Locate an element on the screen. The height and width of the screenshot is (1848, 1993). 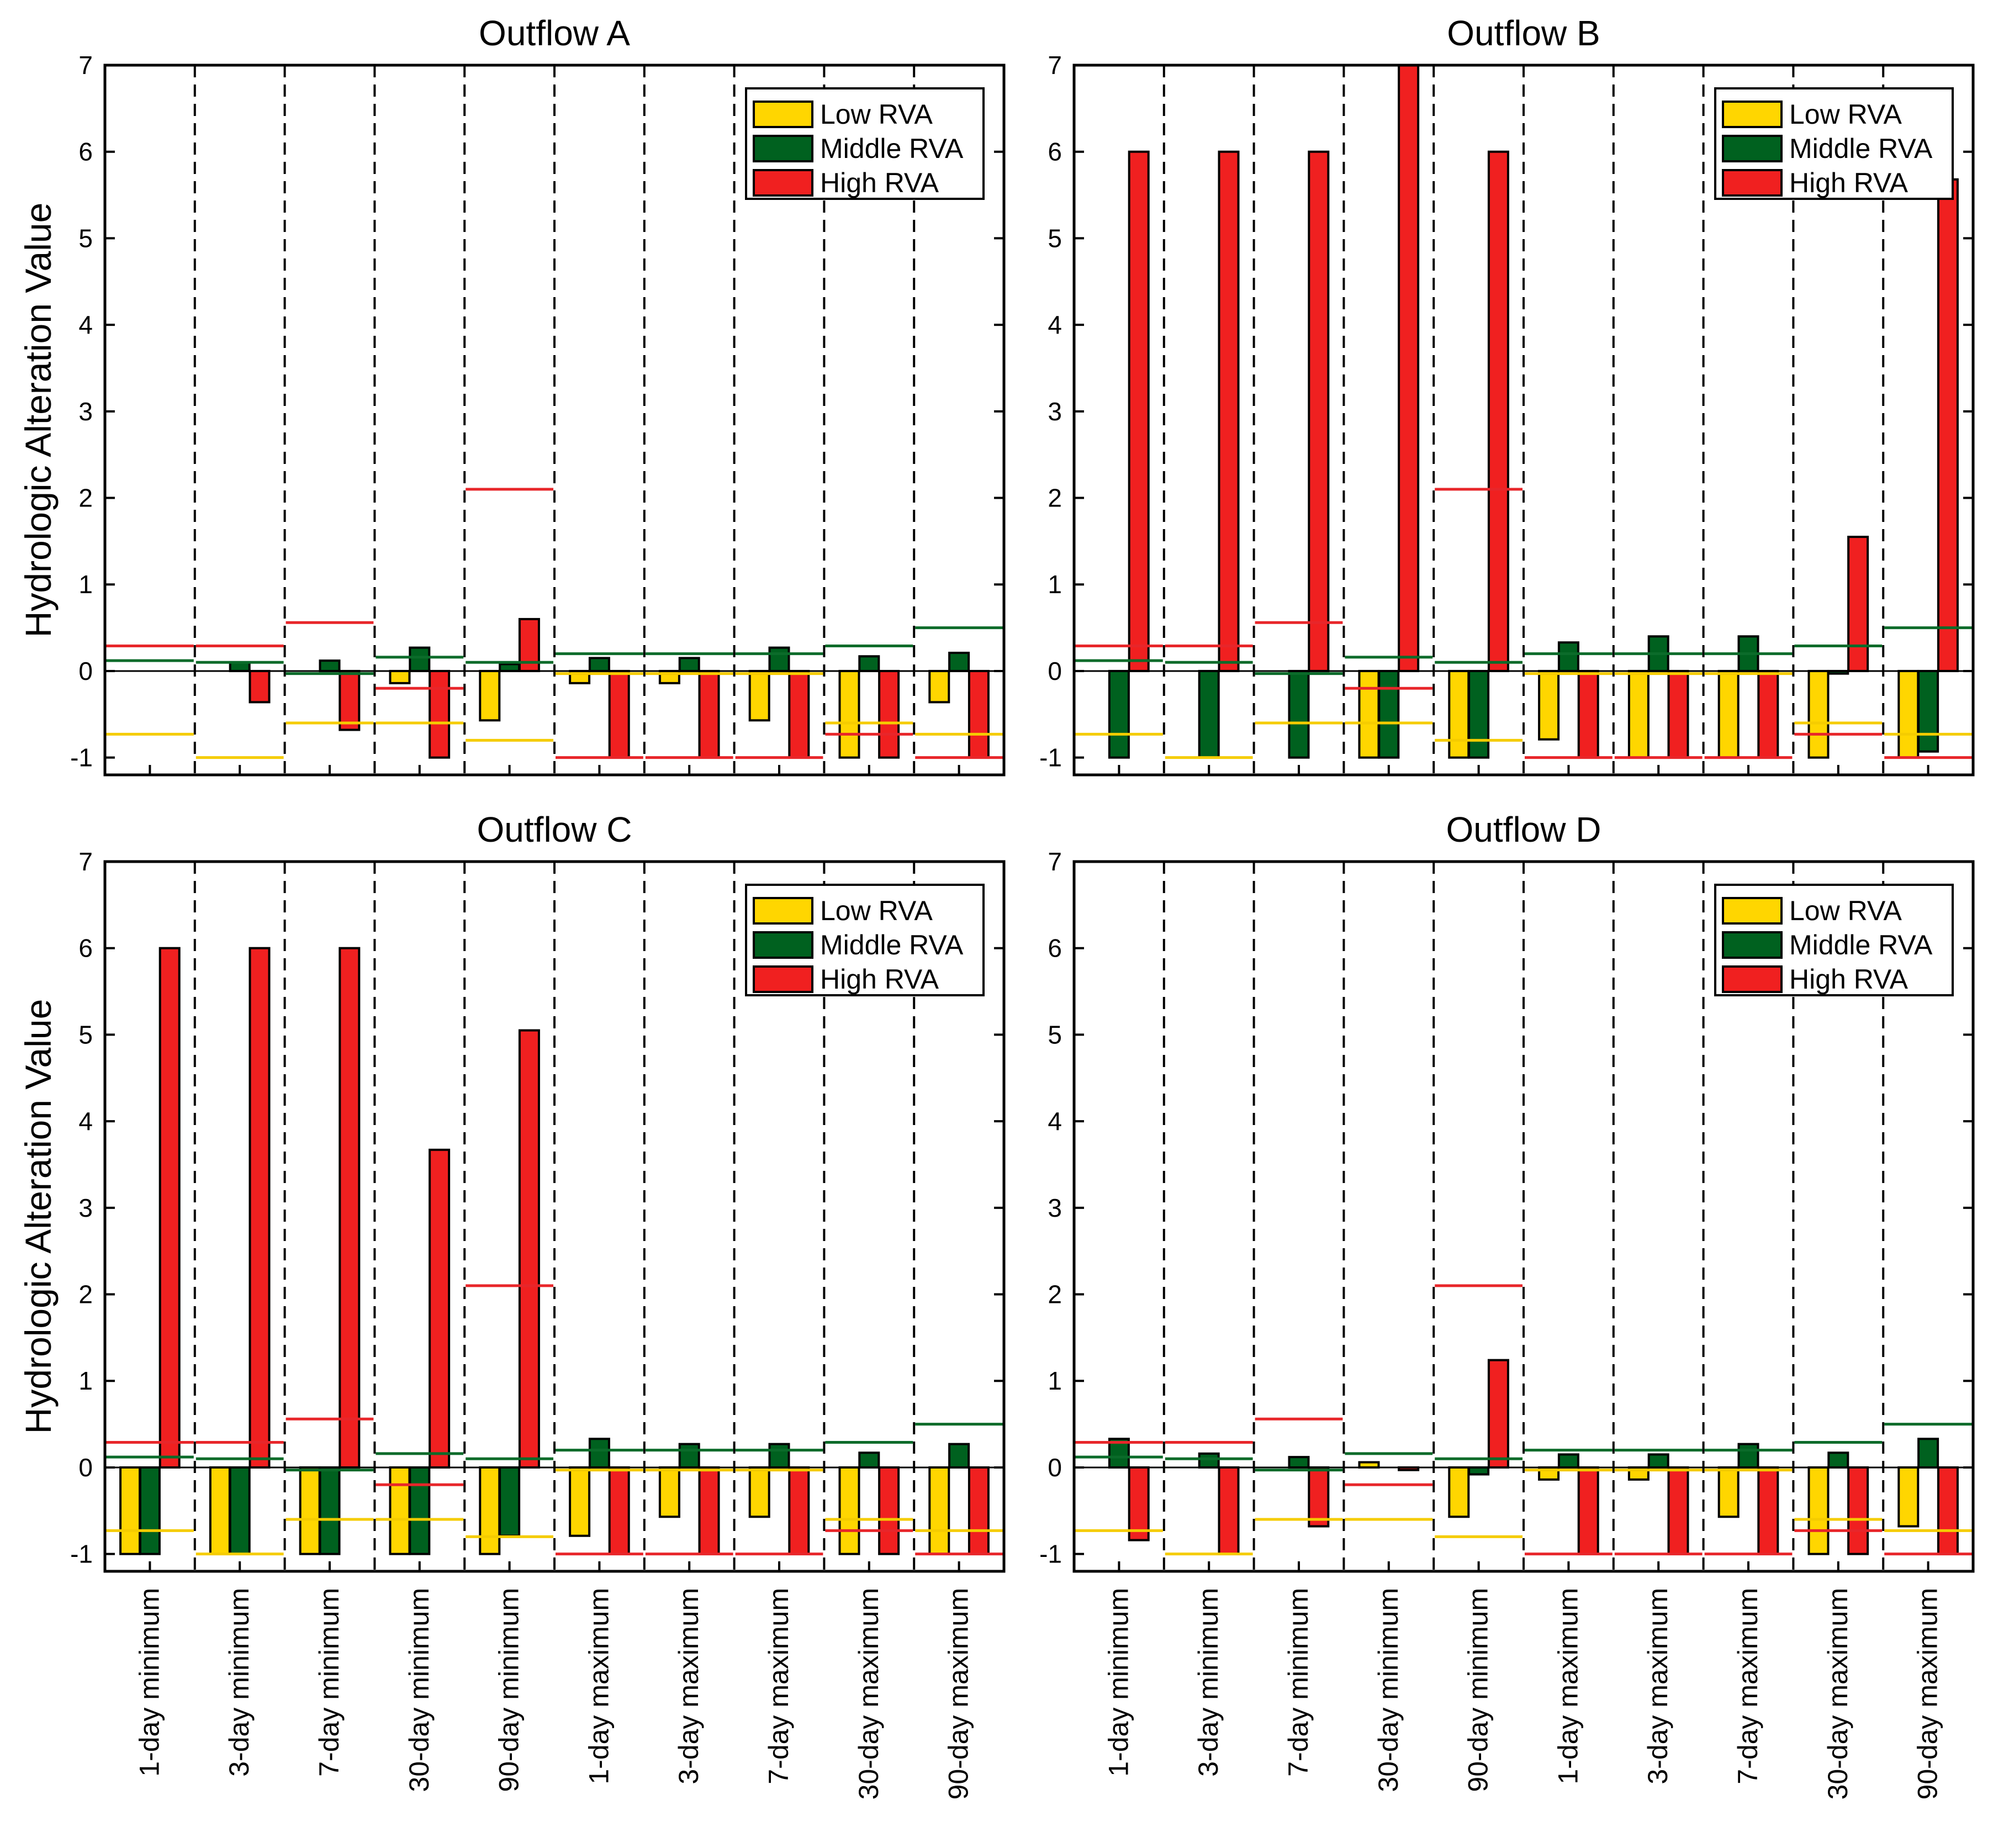
panel-title: Outflow B is located at coordinates (1524, 33).